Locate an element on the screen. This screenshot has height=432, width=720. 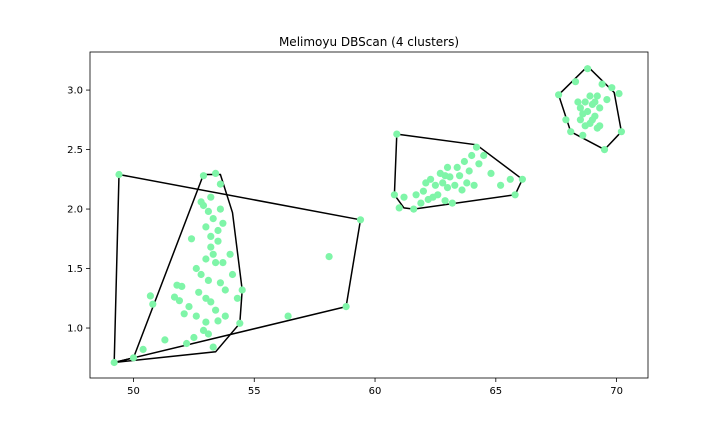
x-tick-label: 60 is located at coordinates (375, 391).